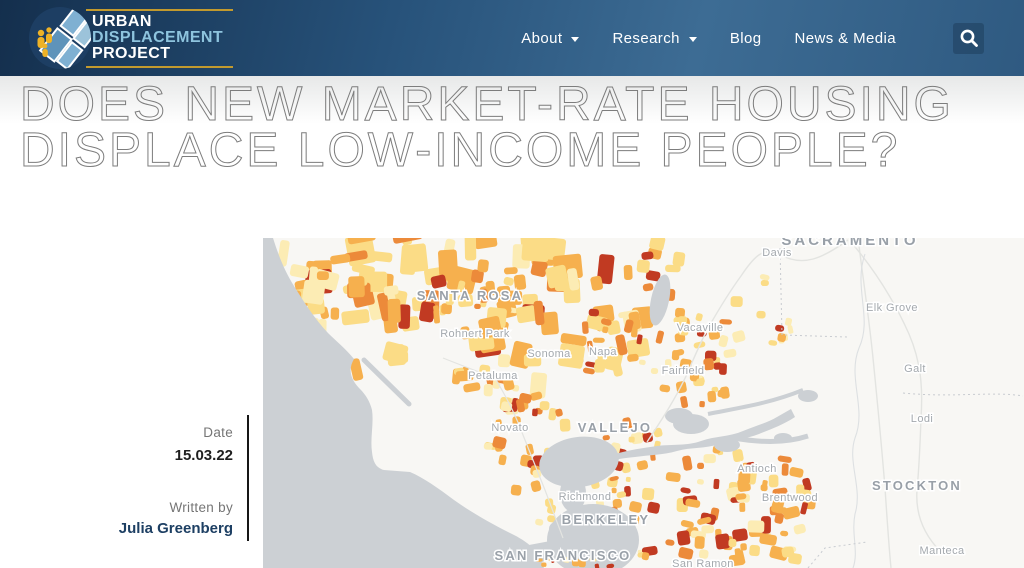 The image size is (1024, 568). Describe the element at coordinates (122, 21) in the screenshot. I see `logo-word-1: URBAN` at that location.